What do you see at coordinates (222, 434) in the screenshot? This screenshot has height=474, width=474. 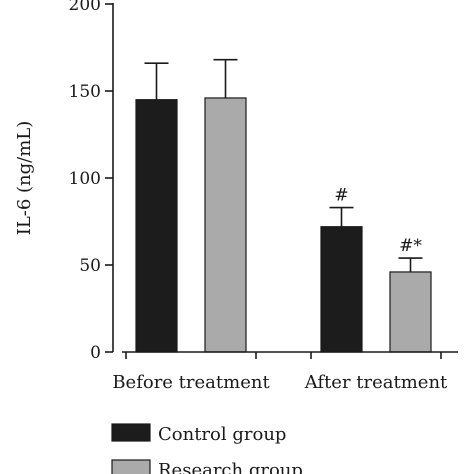 I see `legend-label-0: Control group` at bounding box center [222, 434].